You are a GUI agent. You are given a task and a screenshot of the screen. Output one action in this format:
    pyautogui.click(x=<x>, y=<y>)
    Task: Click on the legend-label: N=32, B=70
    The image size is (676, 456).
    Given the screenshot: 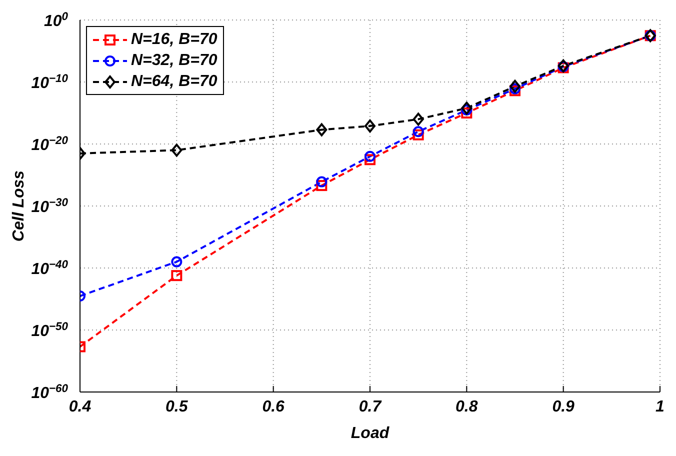 What is the action you would take?
    pyautogui.click(x=174, y=61)
    